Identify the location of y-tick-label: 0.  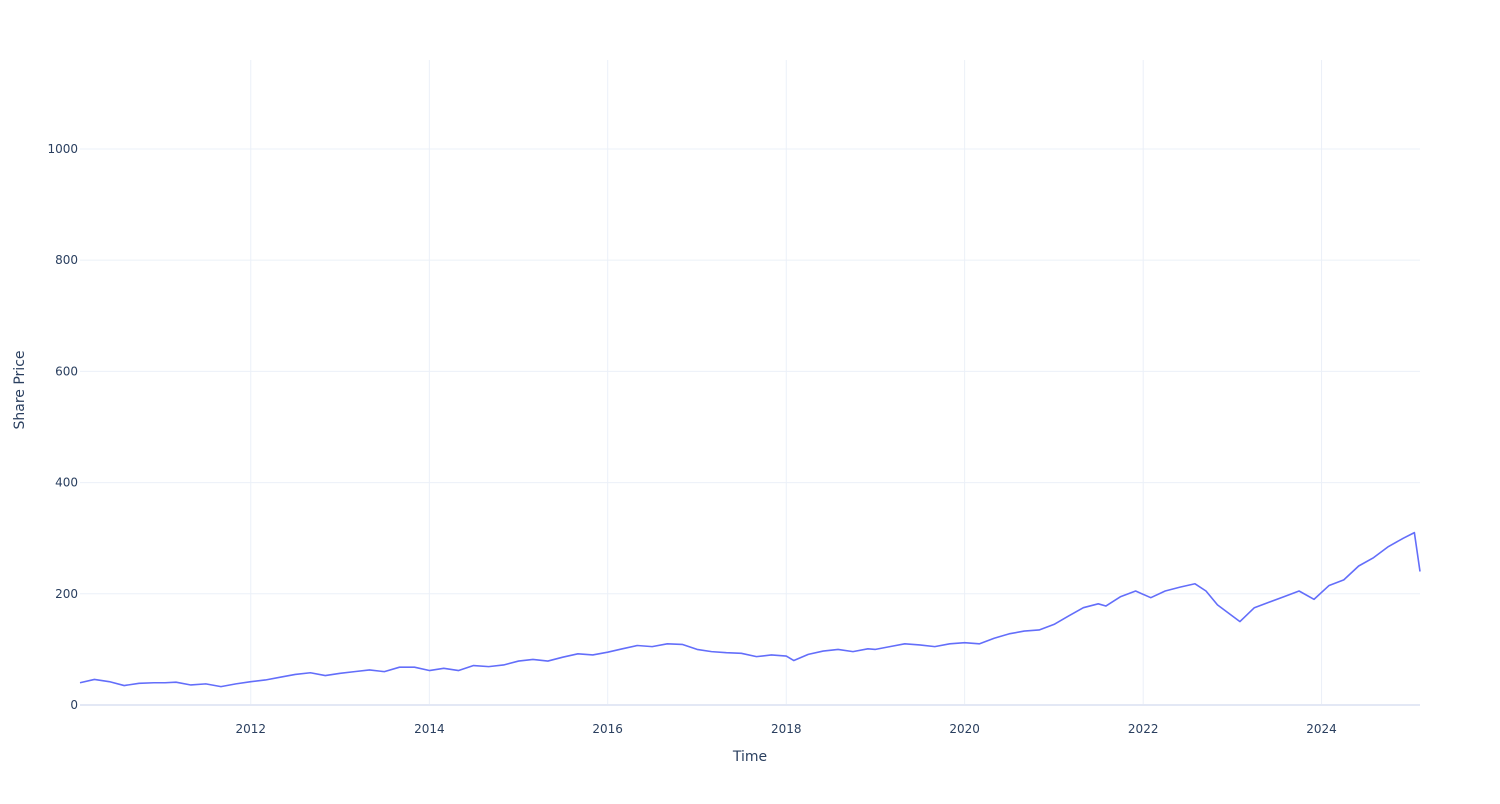
(74, 705).